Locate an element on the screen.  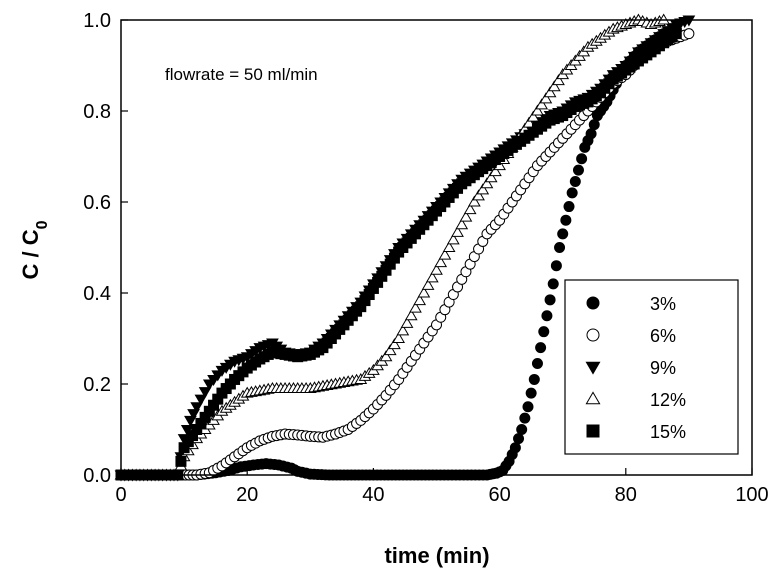
y-axis-title: C / C0 is located at coordinates (34, 249).